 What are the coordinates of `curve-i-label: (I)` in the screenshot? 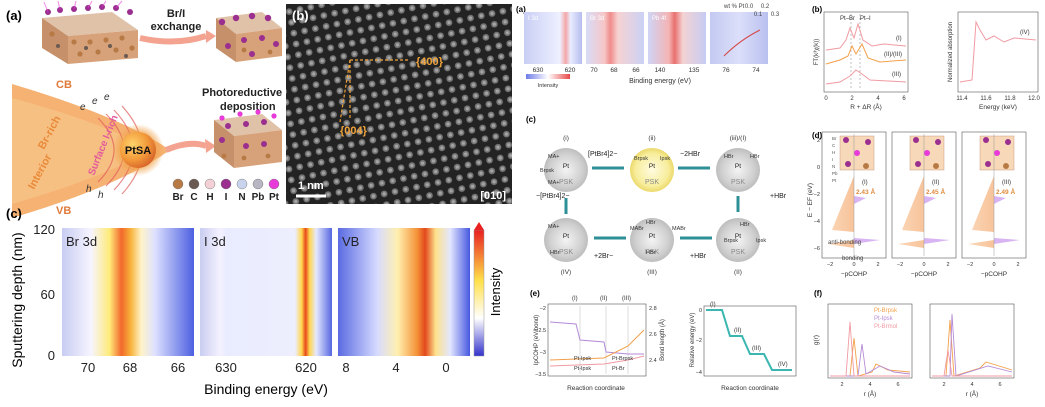 It's located at (899, 39).